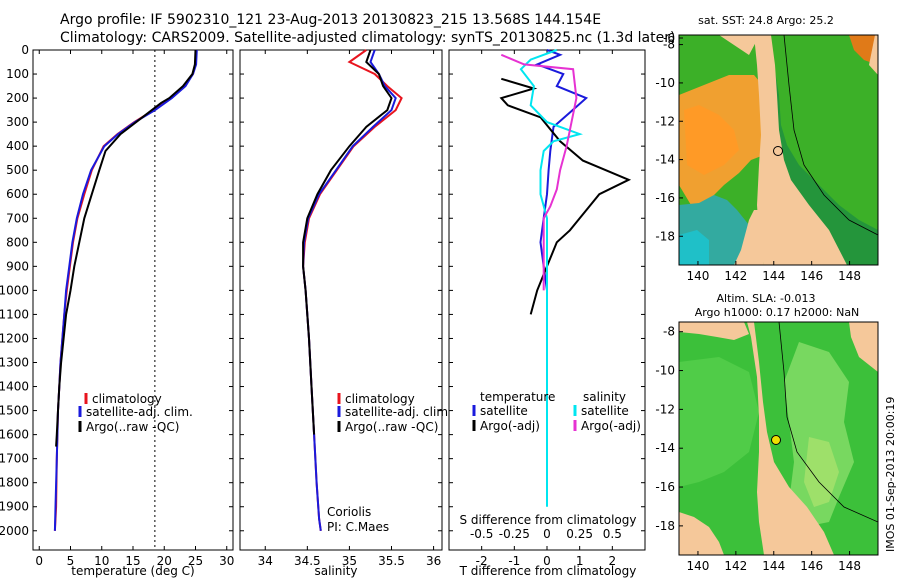  What do you see at coordinates (504, 411) in the screenshot?
I see `legend-t-satellite-label: satellite` at bounding box center [504, 411].